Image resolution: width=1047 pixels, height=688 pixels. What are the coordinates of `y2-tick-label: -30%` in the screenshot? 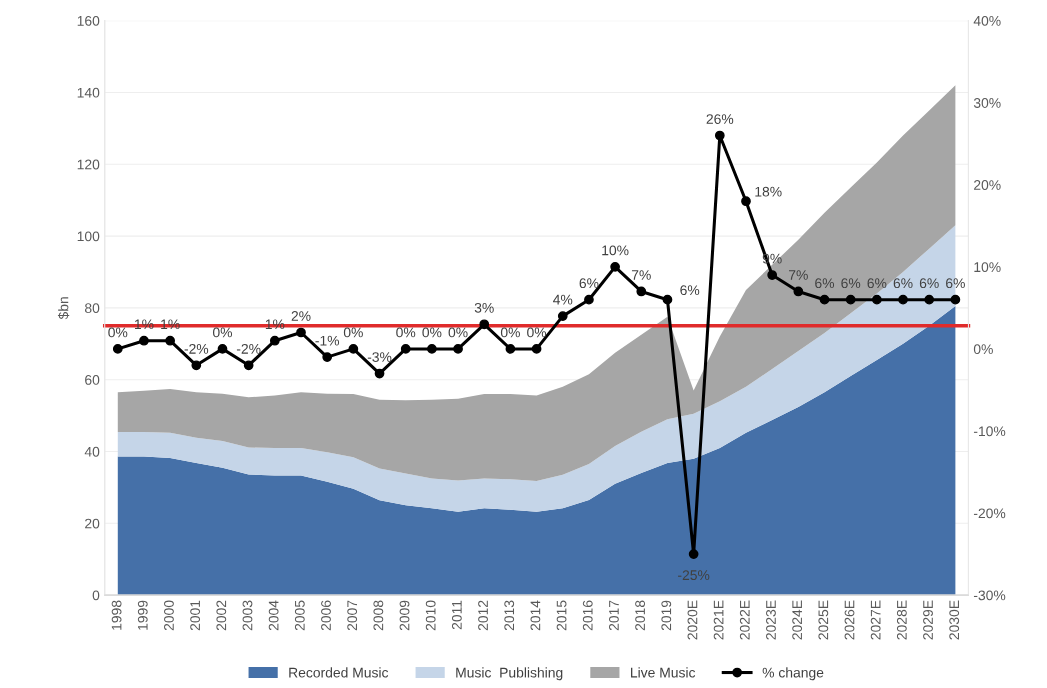 It's located at (989, 595).